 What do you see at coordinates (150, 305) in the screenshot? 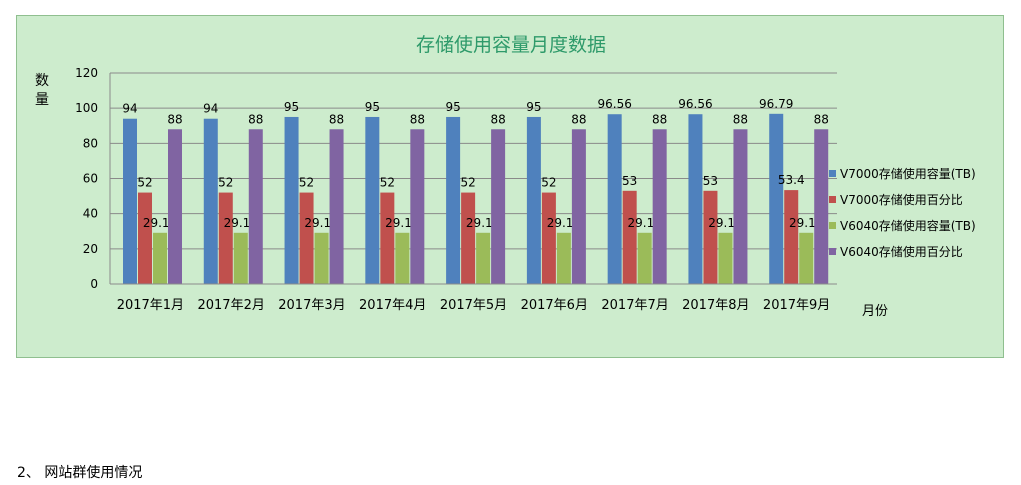
I see `x-tick-label: 2017年1月` at bounding box center [150, 305].